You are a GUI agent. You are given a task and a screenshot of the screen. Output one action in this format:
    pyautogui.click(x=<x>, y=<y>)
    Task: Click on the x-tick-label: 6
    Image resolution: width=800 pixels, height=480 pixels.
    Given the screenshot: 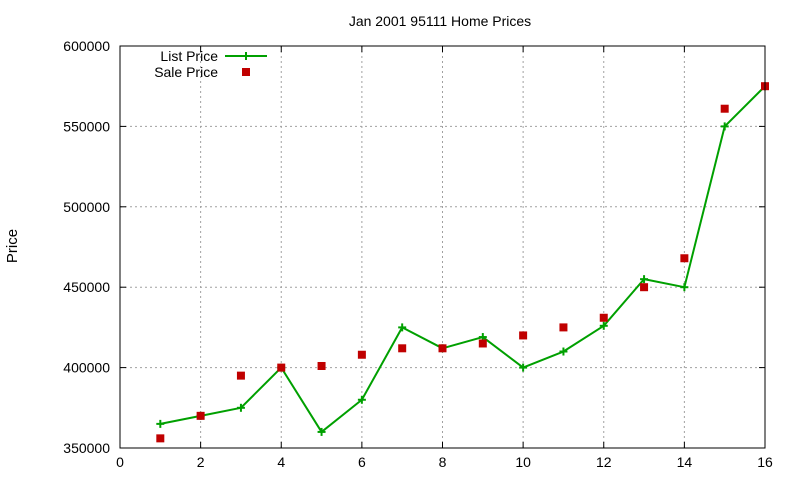 What is the action you would take?
    pyautogui.click(x=362, y=462)
    